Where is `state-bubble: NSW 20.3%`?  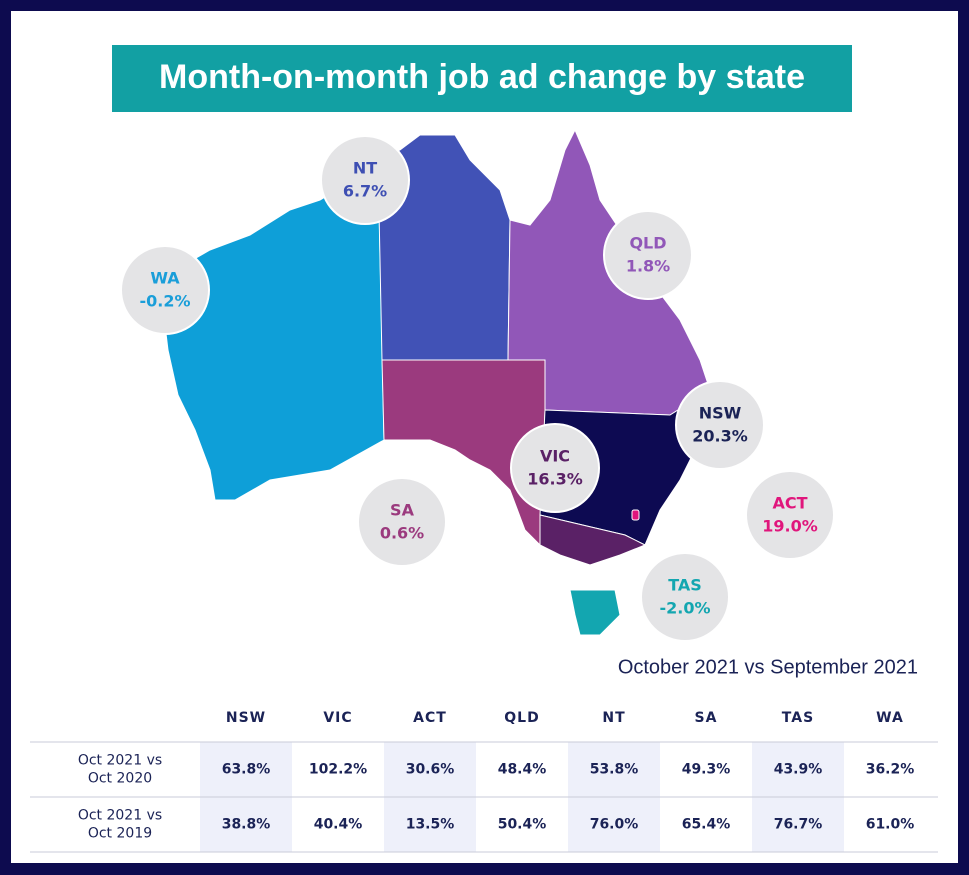 state-bubble: NSW 20.3% is located at coordinates (720, 425).